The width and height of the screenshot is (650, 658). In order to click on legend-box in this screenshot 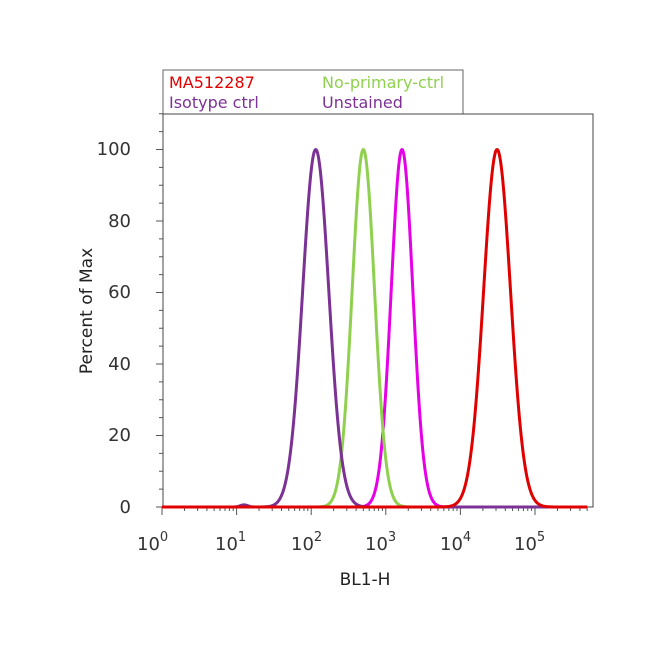, I will do `click(313, 92)`.